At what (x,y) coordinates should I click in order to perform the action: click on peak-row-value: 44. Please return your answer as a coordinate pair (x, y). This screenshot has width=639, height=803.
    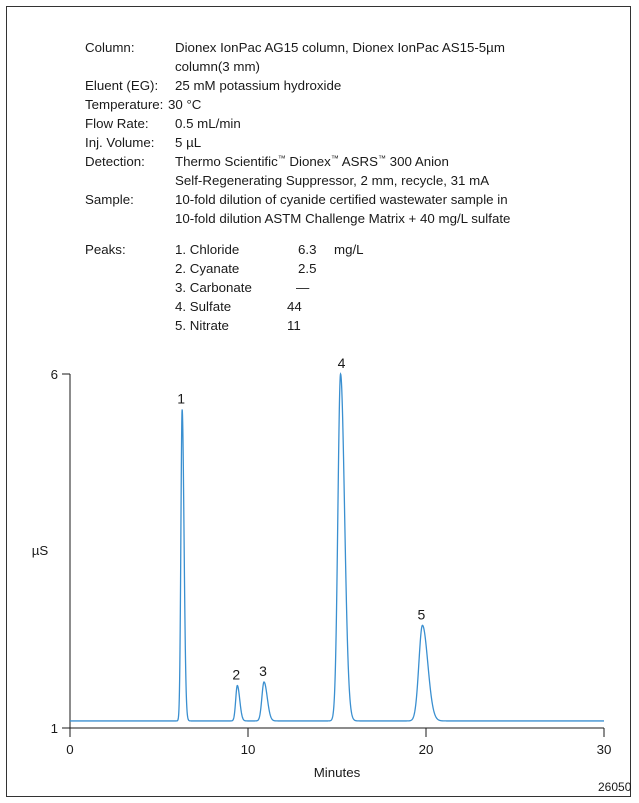
    Looking at the image, I should click on (294, 306).